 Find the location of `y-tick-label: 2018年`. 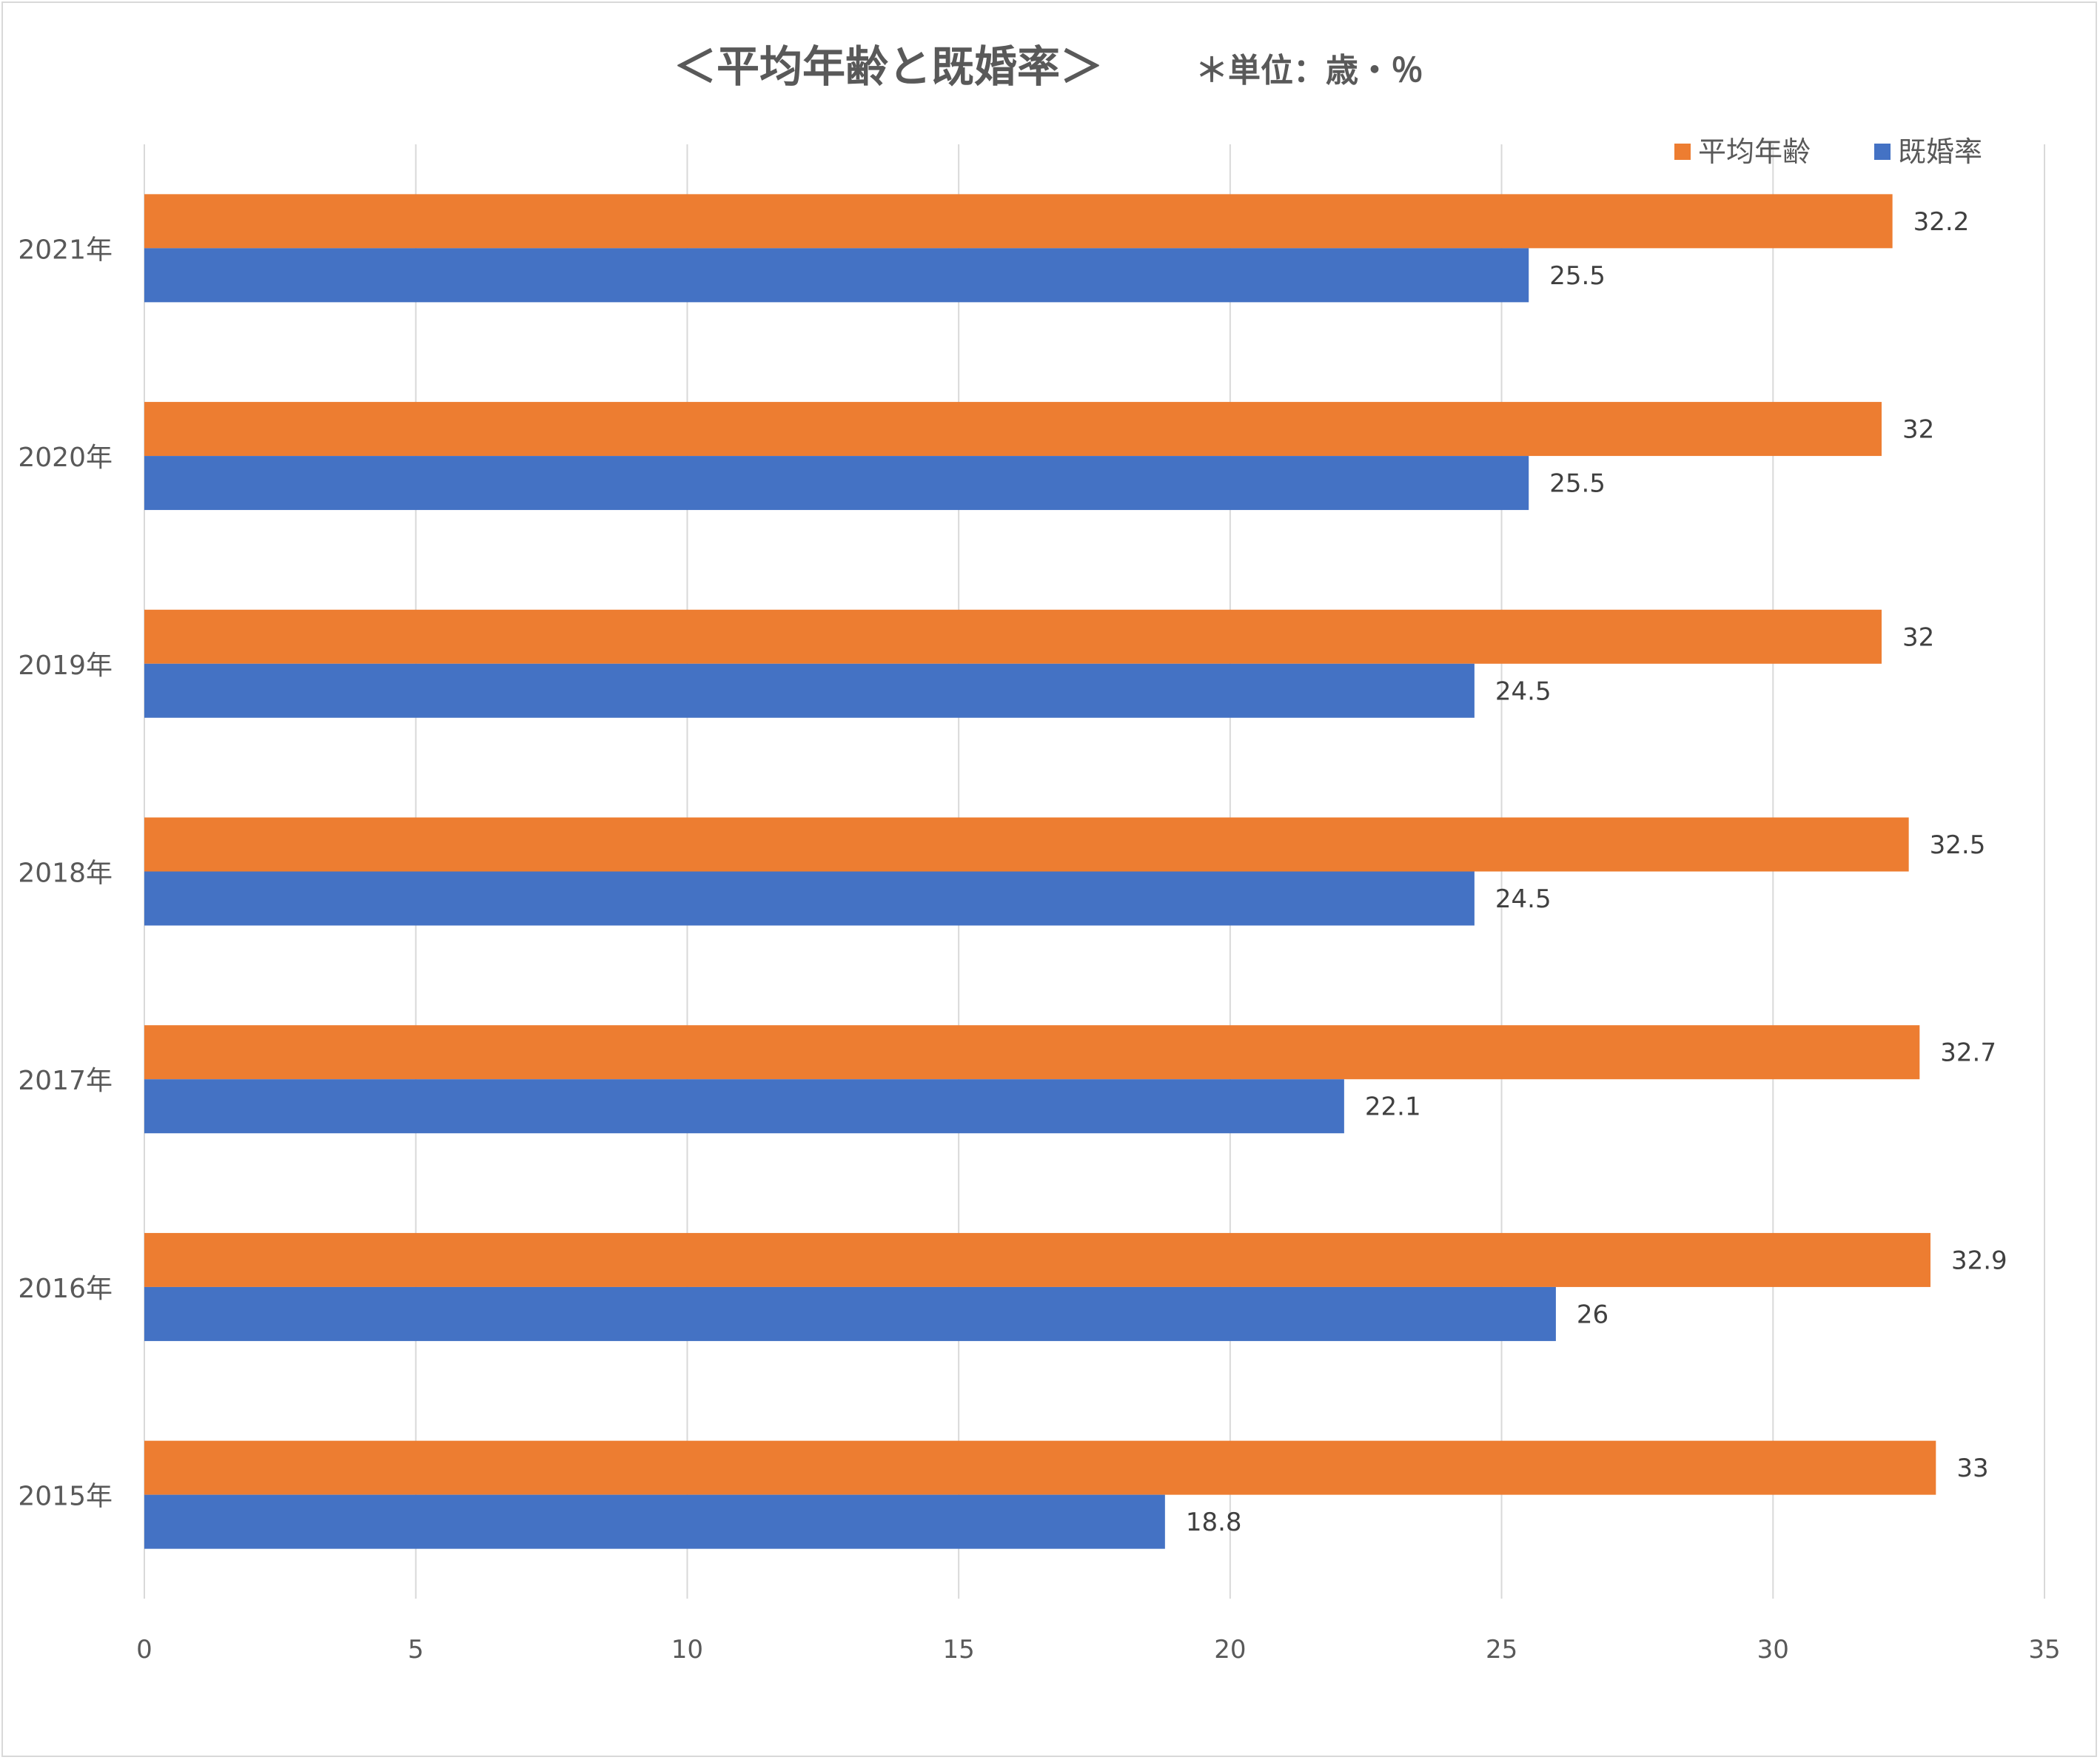

y-tick-label: 2018年 is located at coordinates (65, 874).